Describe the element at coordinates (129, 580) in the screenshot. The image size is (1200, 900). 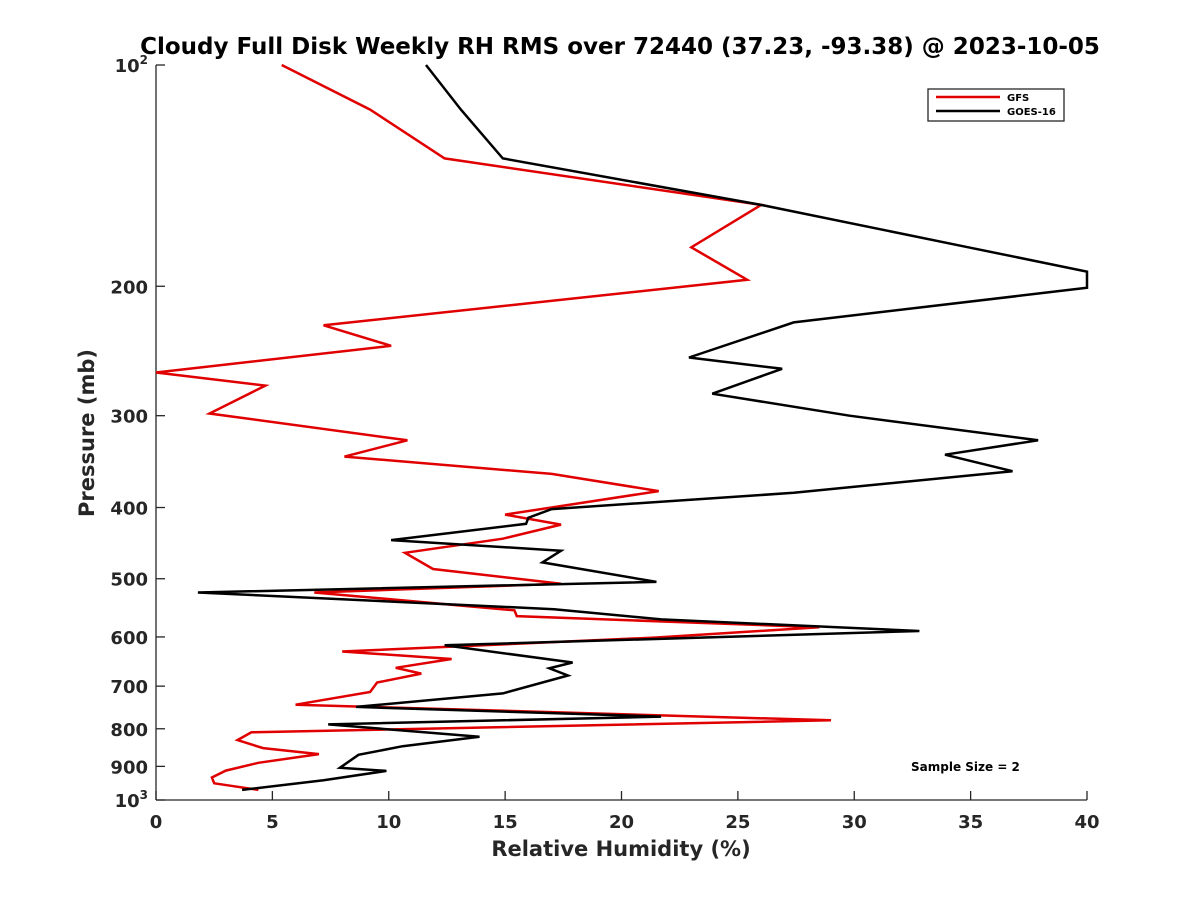
I see `y-tick-label: 500` at that location.